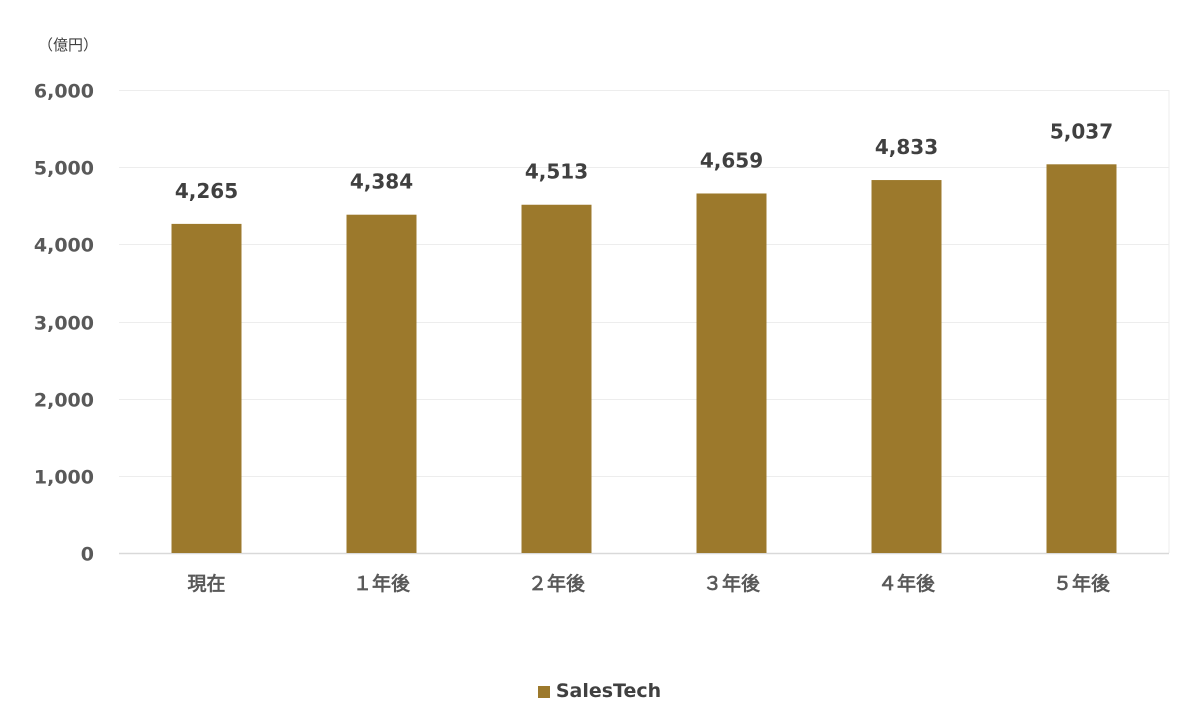 The height and width of the screenshot is (718, 1199). Describe the element at coordinates (64, 246) in the screenshot. I see `y-tick-label: 4,000` at that location.